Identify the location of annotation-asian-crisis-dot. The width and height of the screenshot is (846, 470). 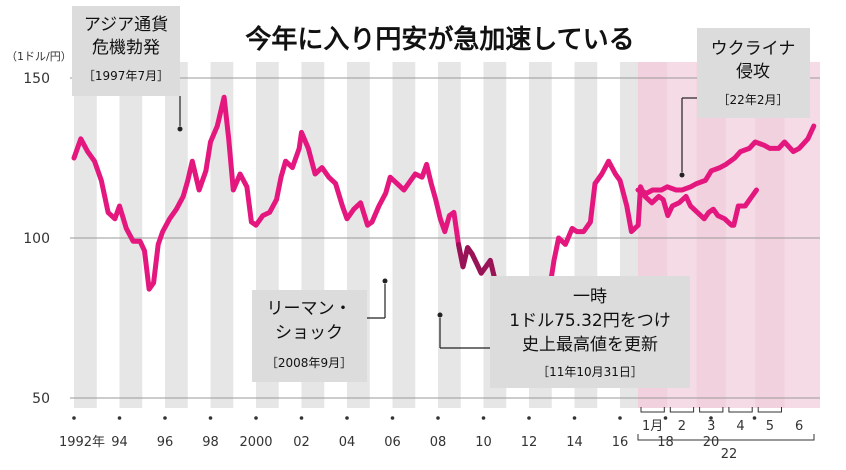
(180, 129).